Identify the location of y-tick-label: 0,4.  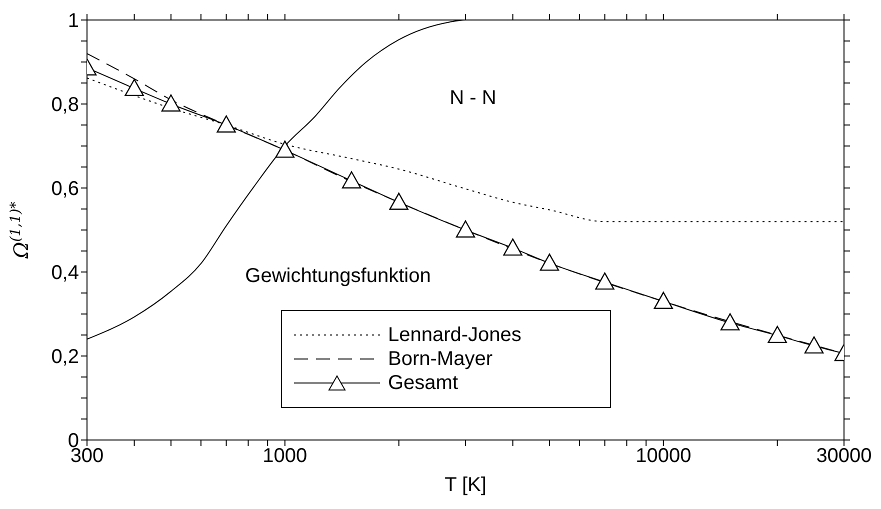
(65, 273).